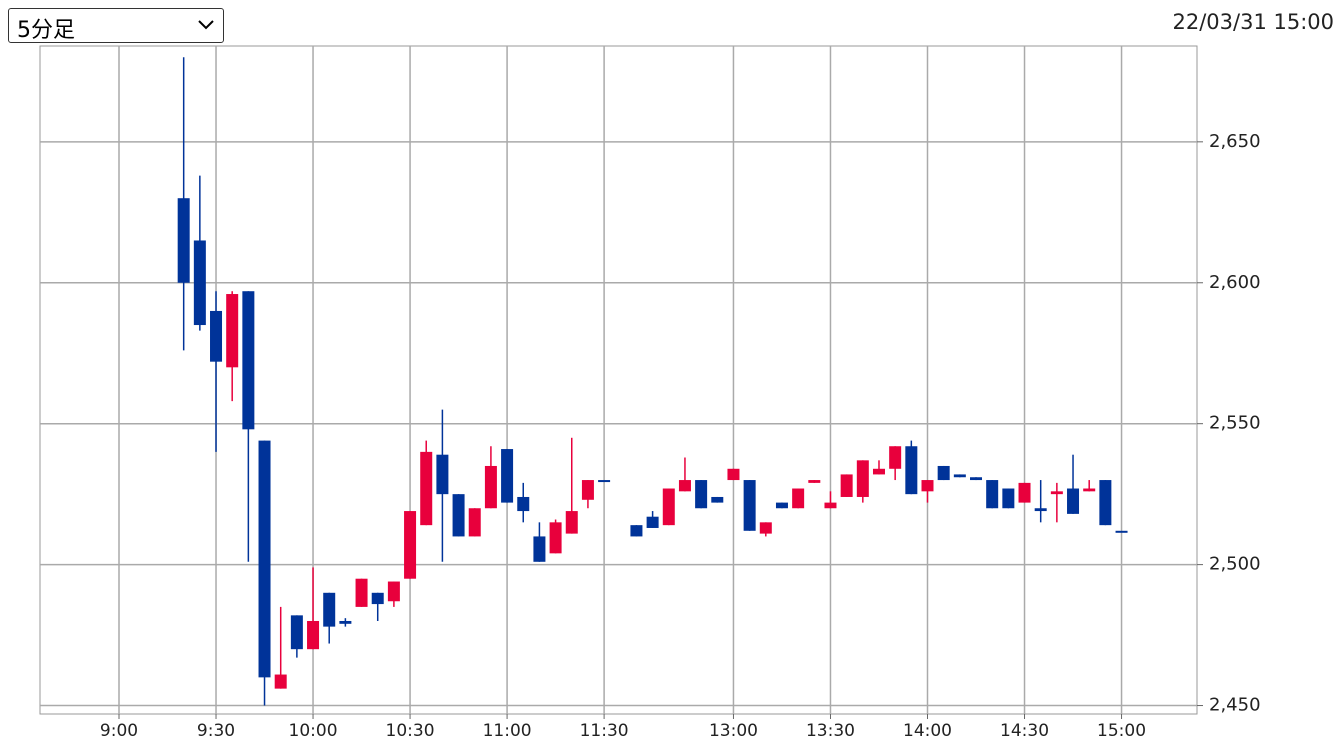 Image resolution: width=1339 pixels, height=754 pixels. I want to click on x-tick-label: 13:00, so click(733, 731).